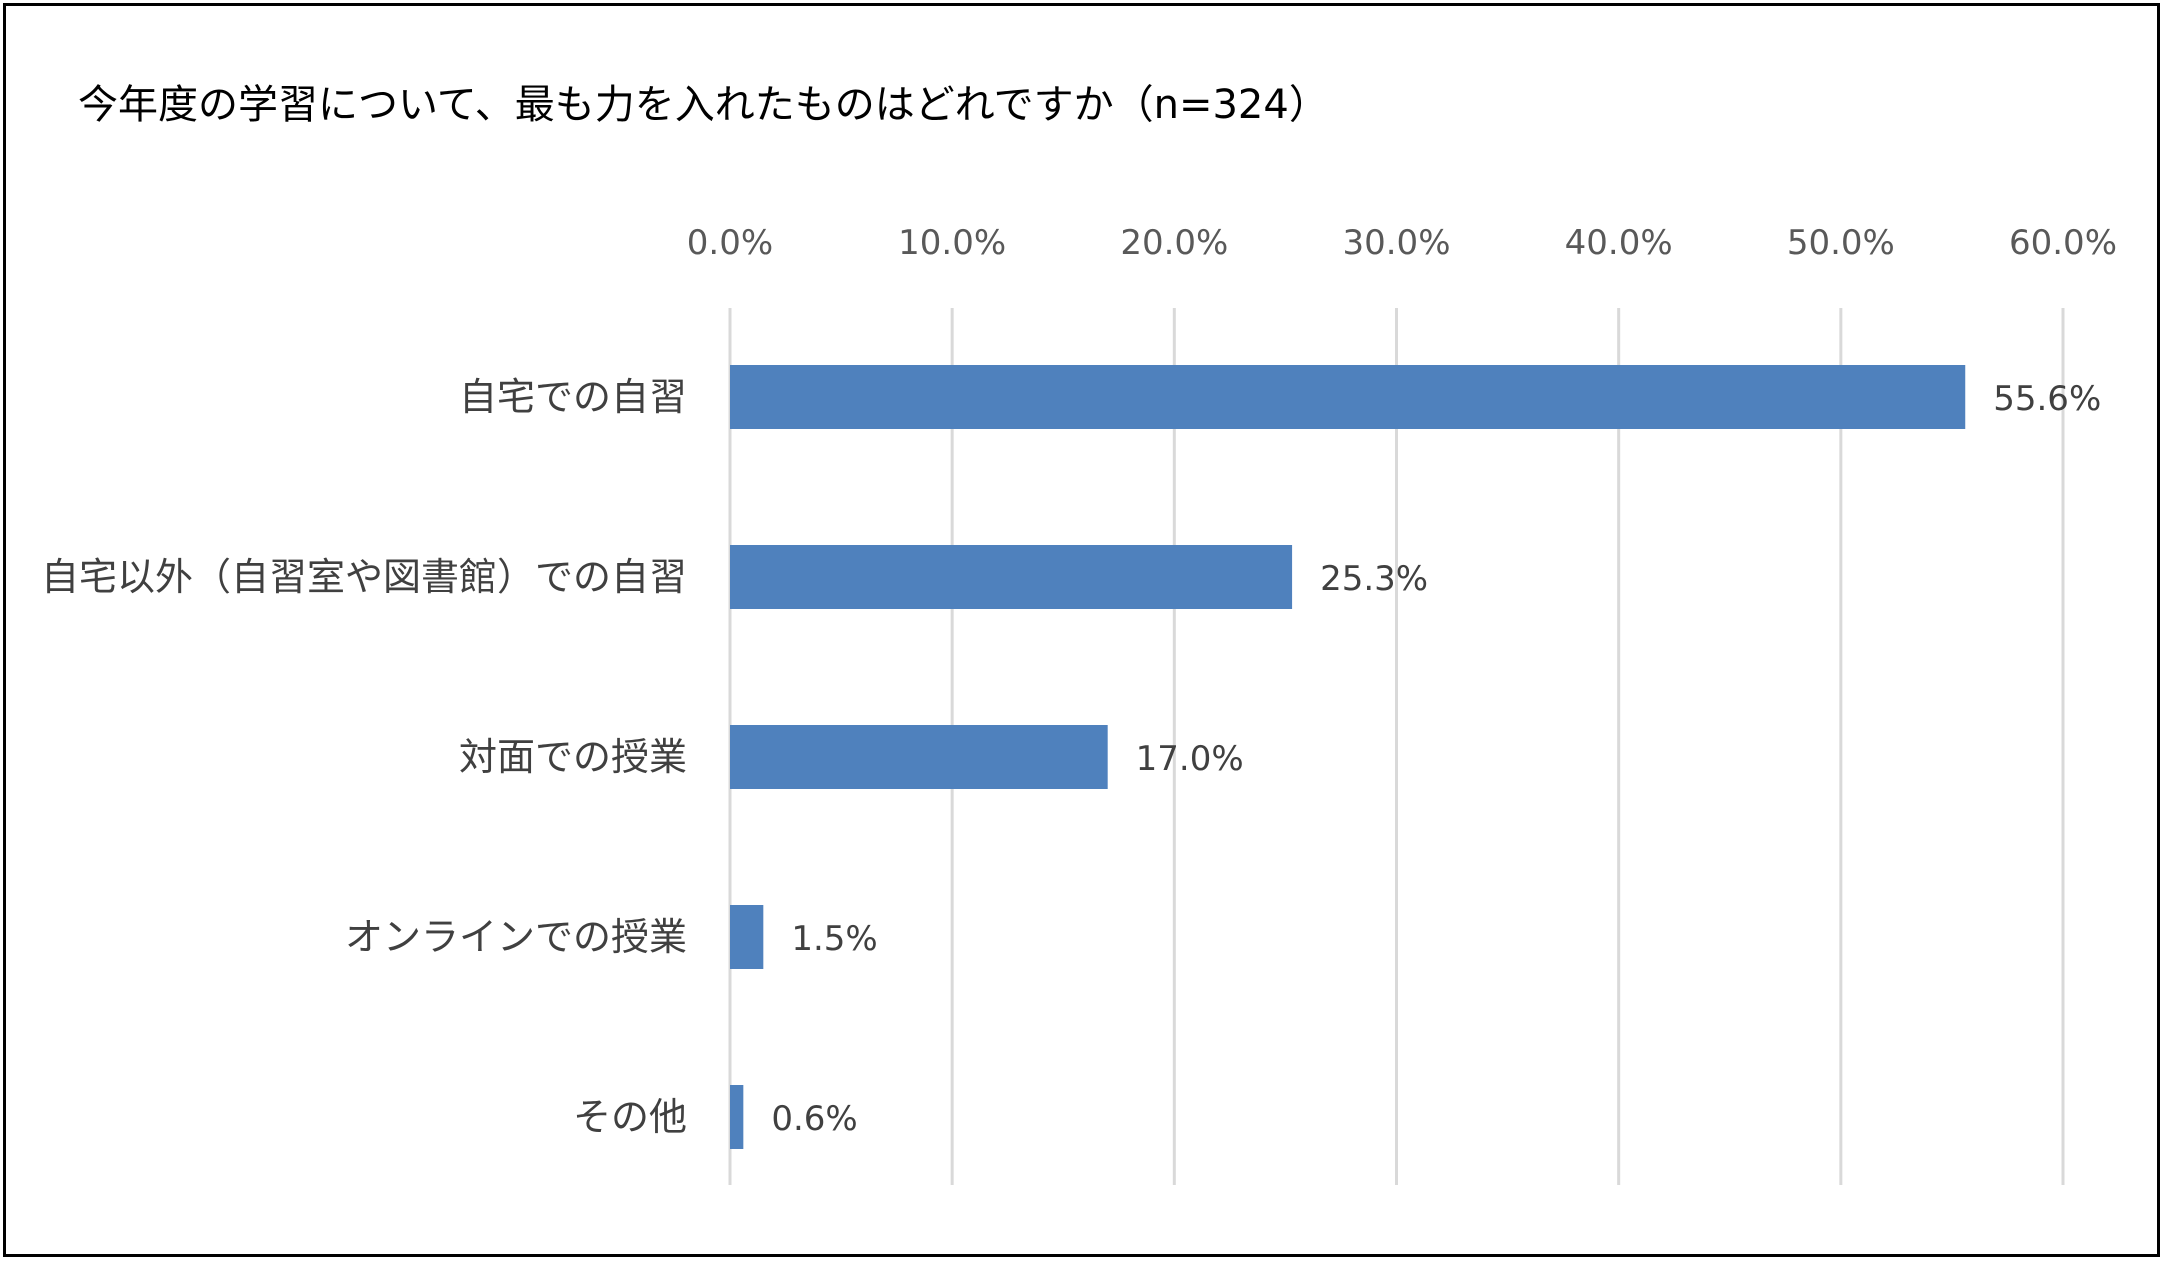 The height and width of the screenshot is (1265, 2167). Describe the element at coordinates (1841, 243) in the screenshot. I see `x-tick-label: 50.0%` at that location.